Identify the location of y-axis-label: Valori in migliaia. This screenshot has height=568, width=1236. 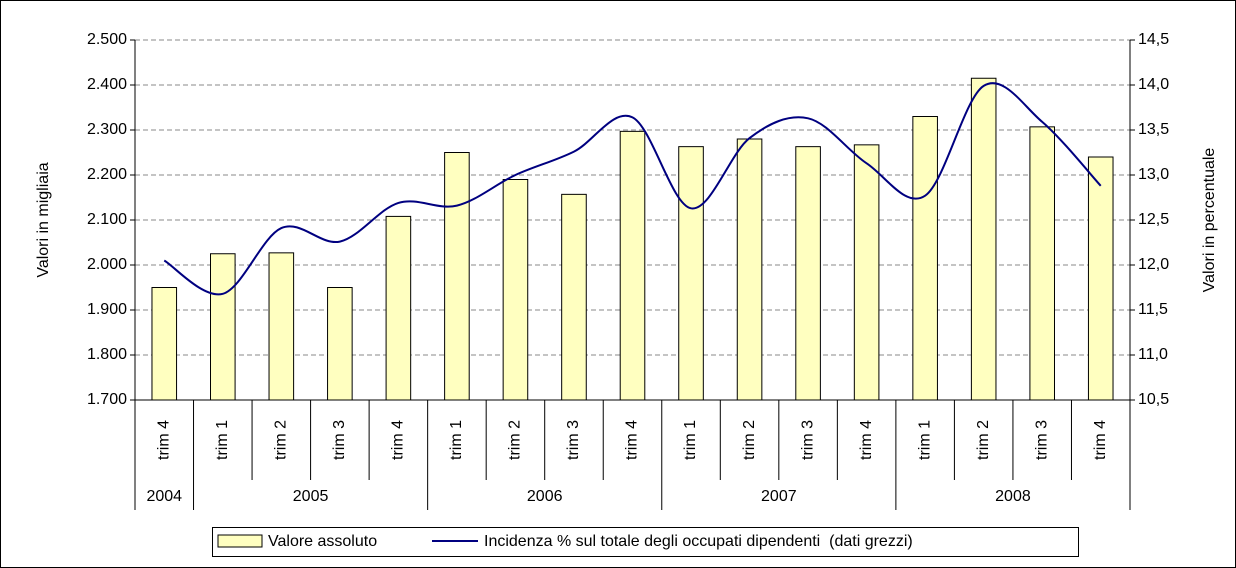
(43, 219).